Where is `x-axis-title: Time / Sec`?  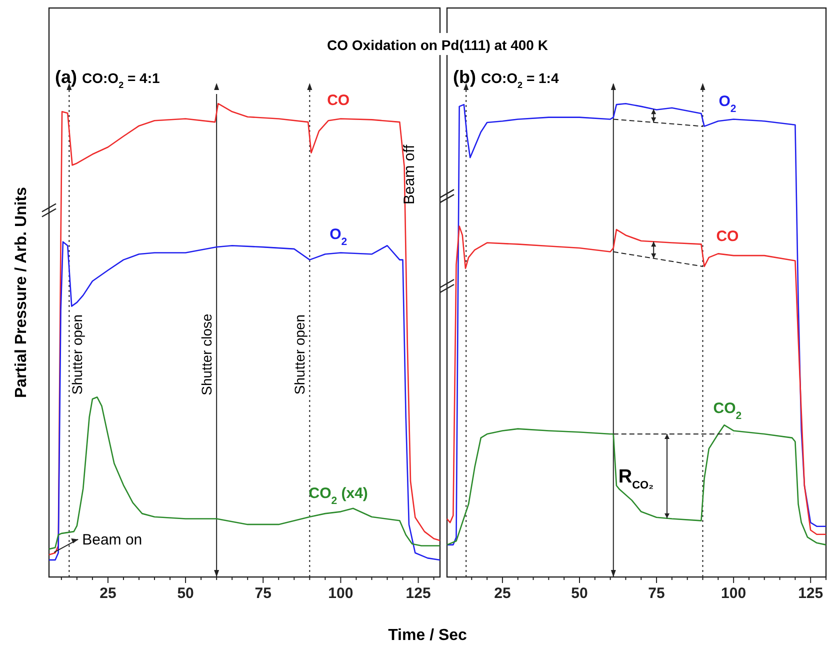 x-axis-title: Time / Sec is located at coordinates (428, 635).